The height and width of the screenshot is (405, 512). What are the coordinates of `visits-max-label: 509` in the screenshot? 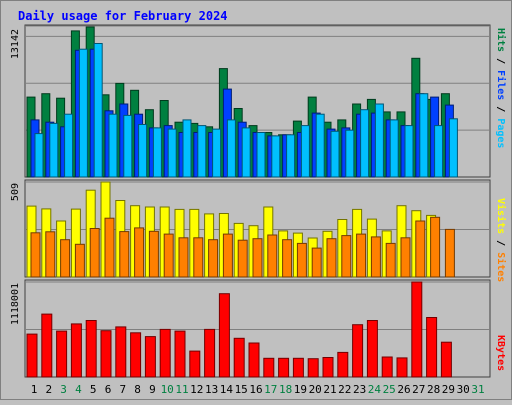 It's located at (15, 192).